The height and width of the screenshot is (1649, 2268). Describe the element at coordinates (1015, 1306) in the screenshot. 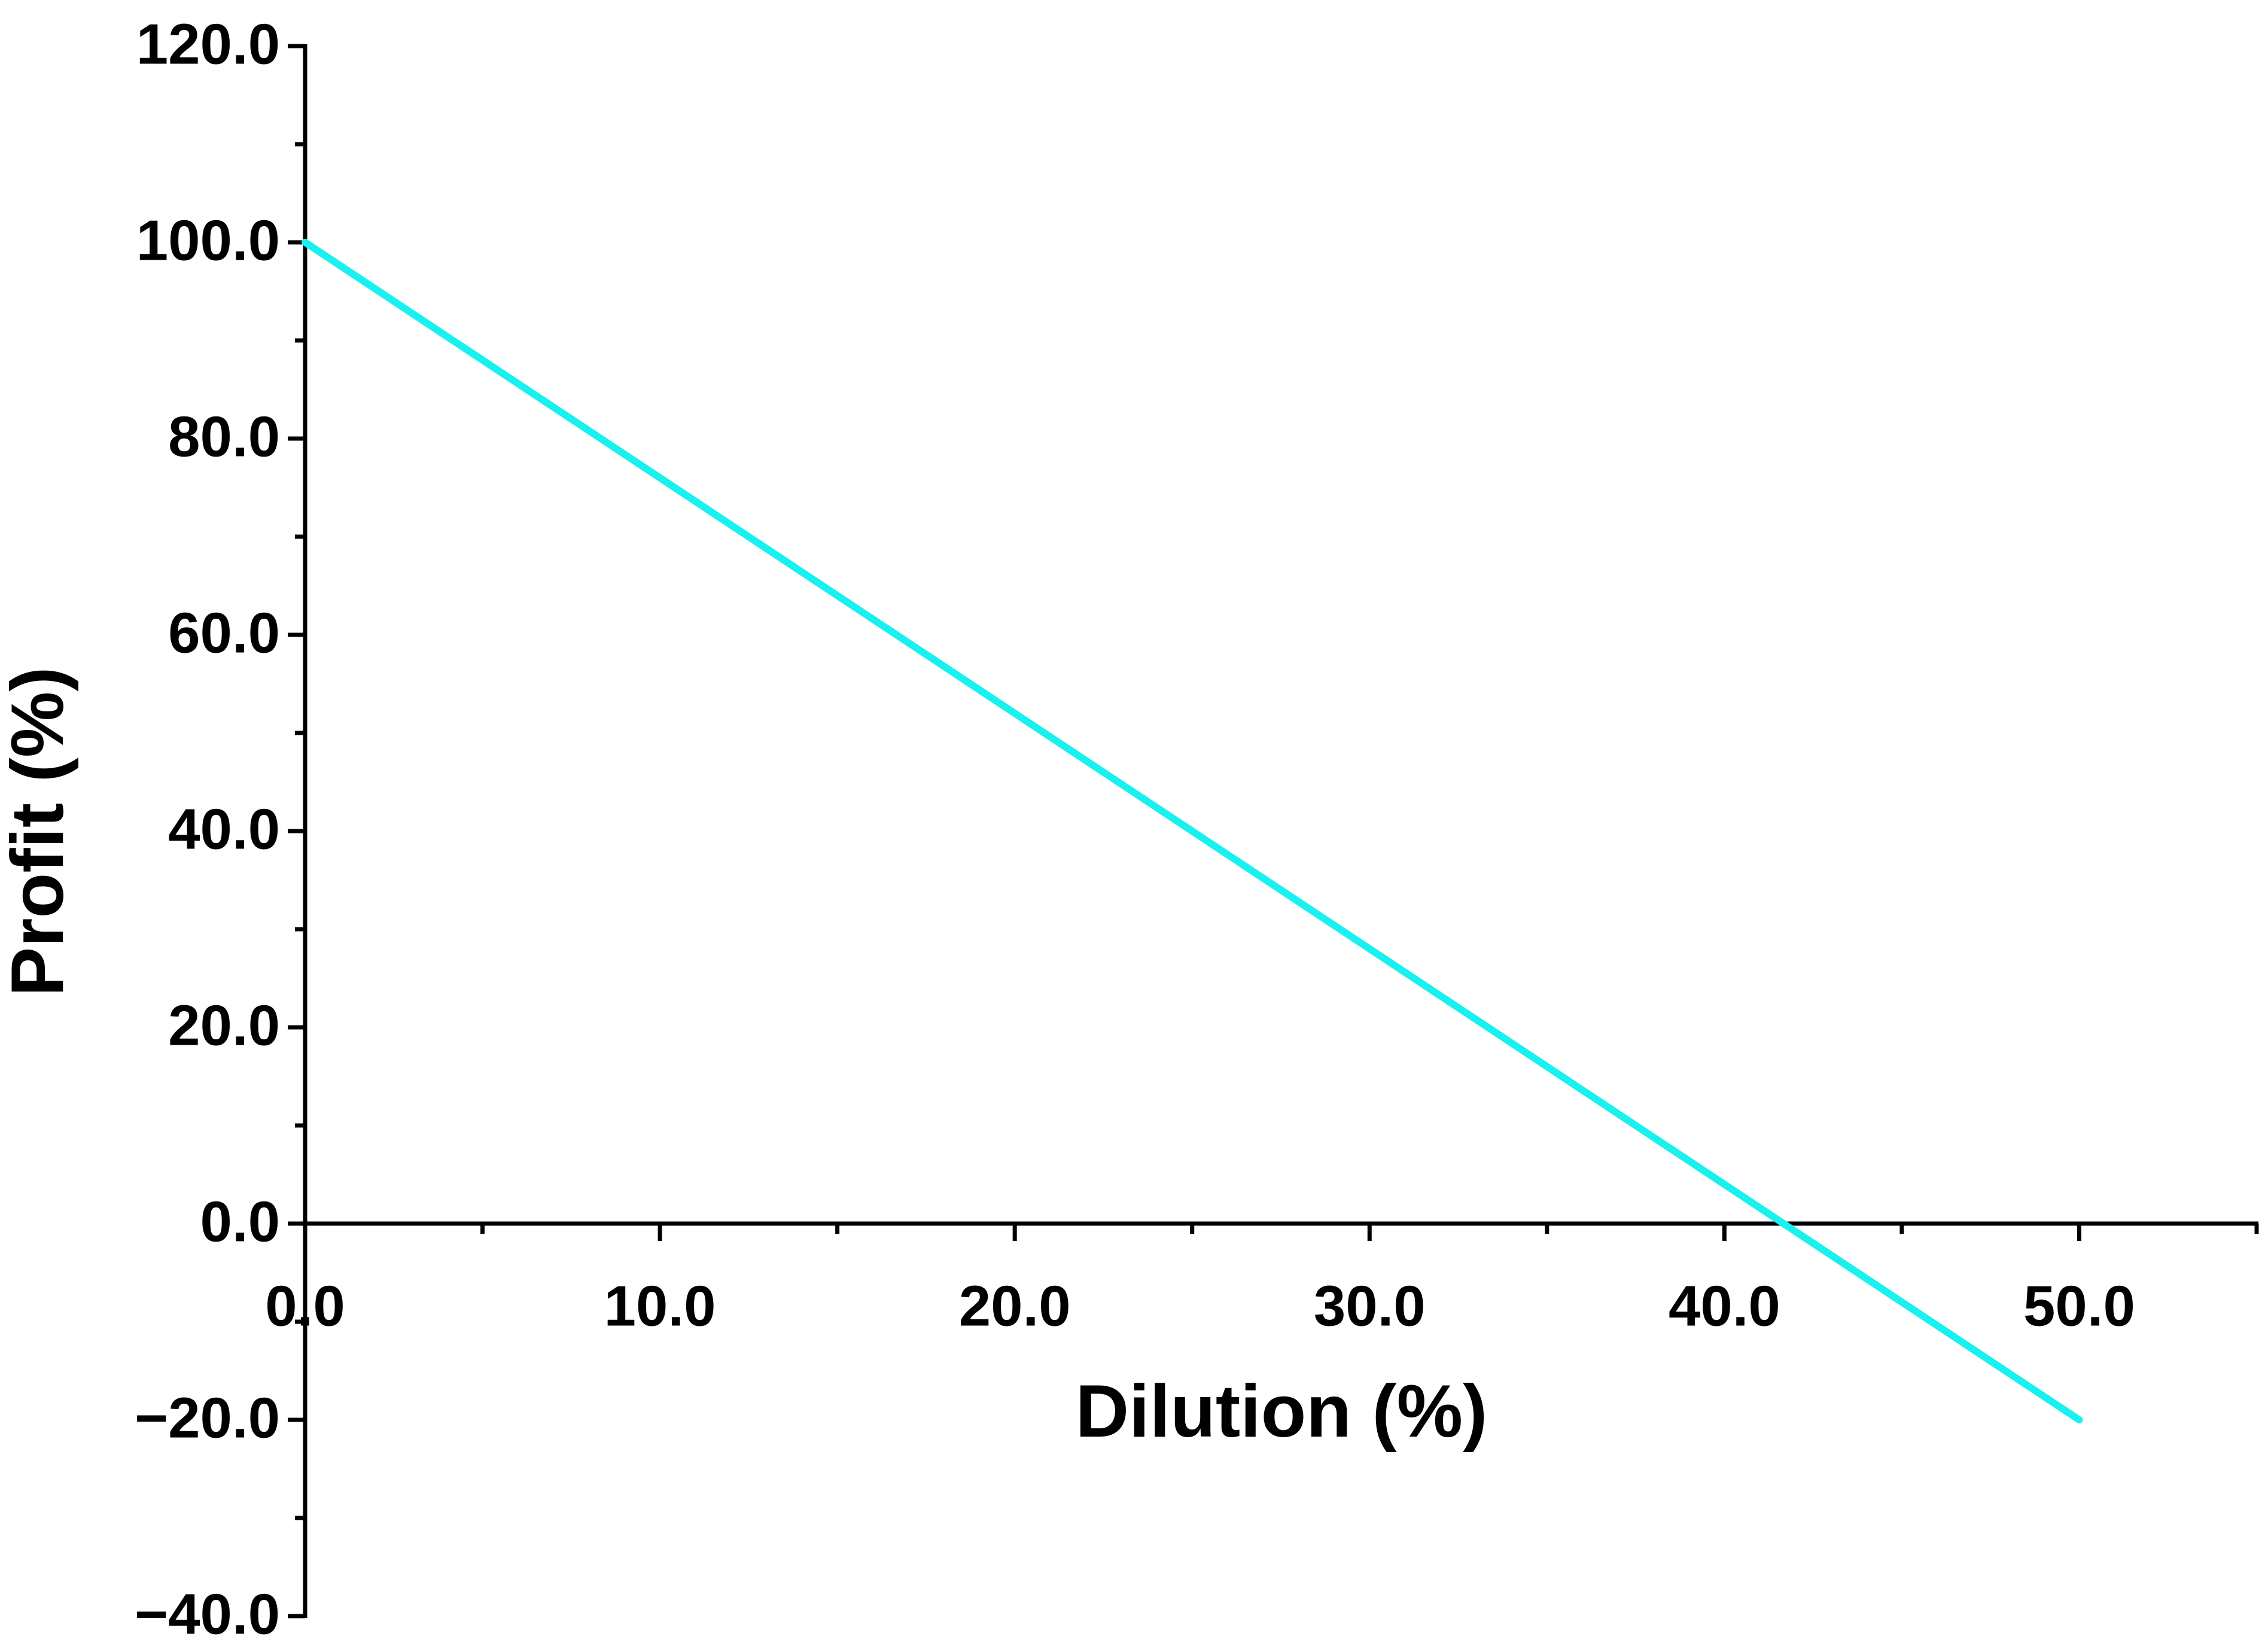

I see `x-tick-label: 20.0` at that location.